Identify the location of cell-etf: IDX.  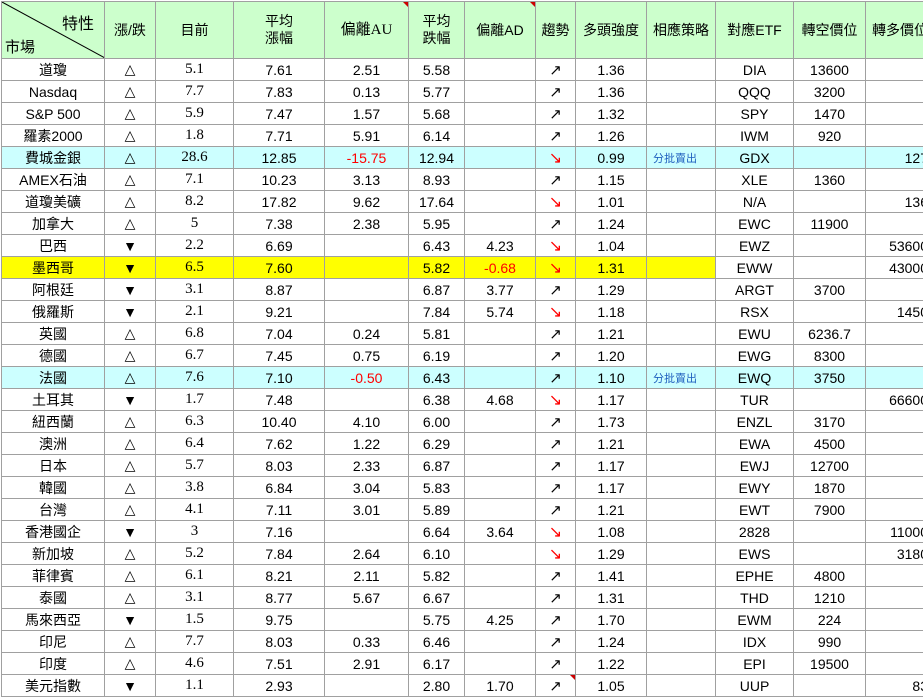
(754, 641).